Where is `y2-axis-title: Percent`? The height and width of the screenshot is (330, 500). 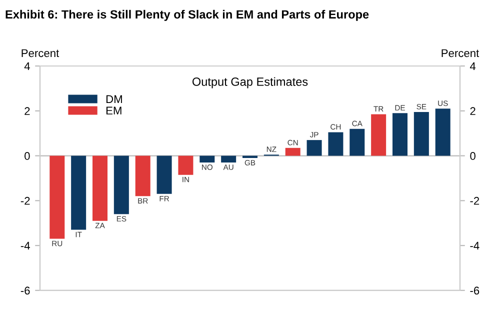 y2-axis-title: Percent is located at coordinates (461, 53).